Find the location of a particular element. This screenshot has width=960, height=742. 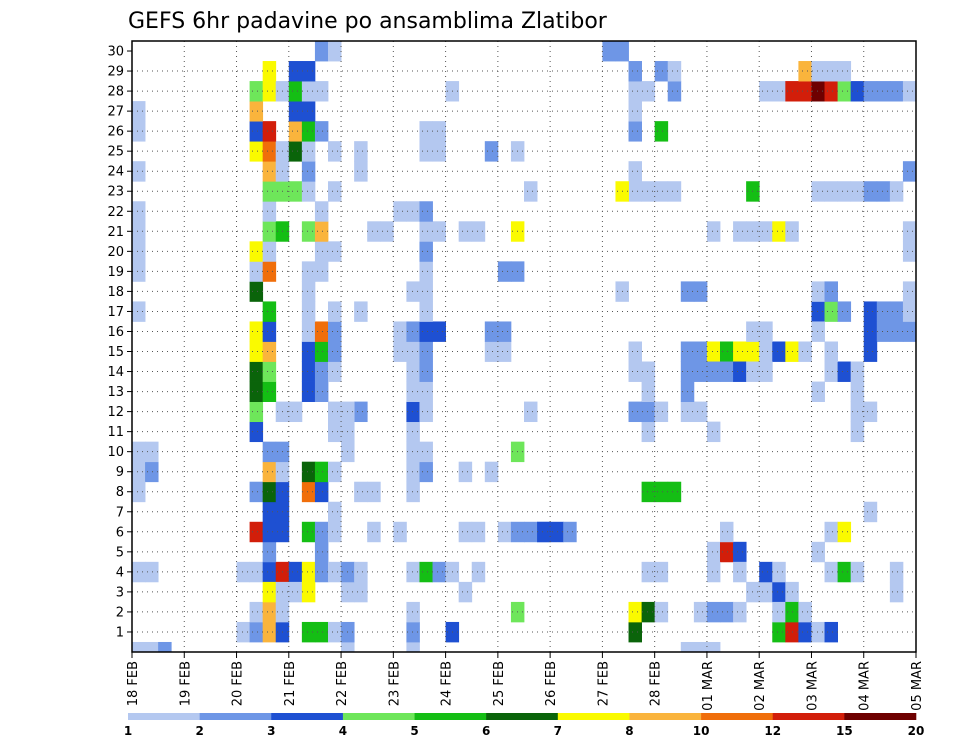

y-tick-label: 27 is located at coordinates (115, 112).